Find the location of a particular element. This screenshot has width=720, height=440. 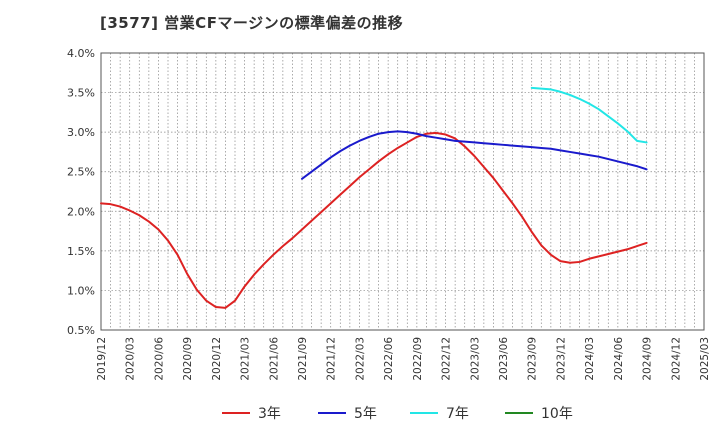

series-line-7年 is located at coordinates (589, 115).